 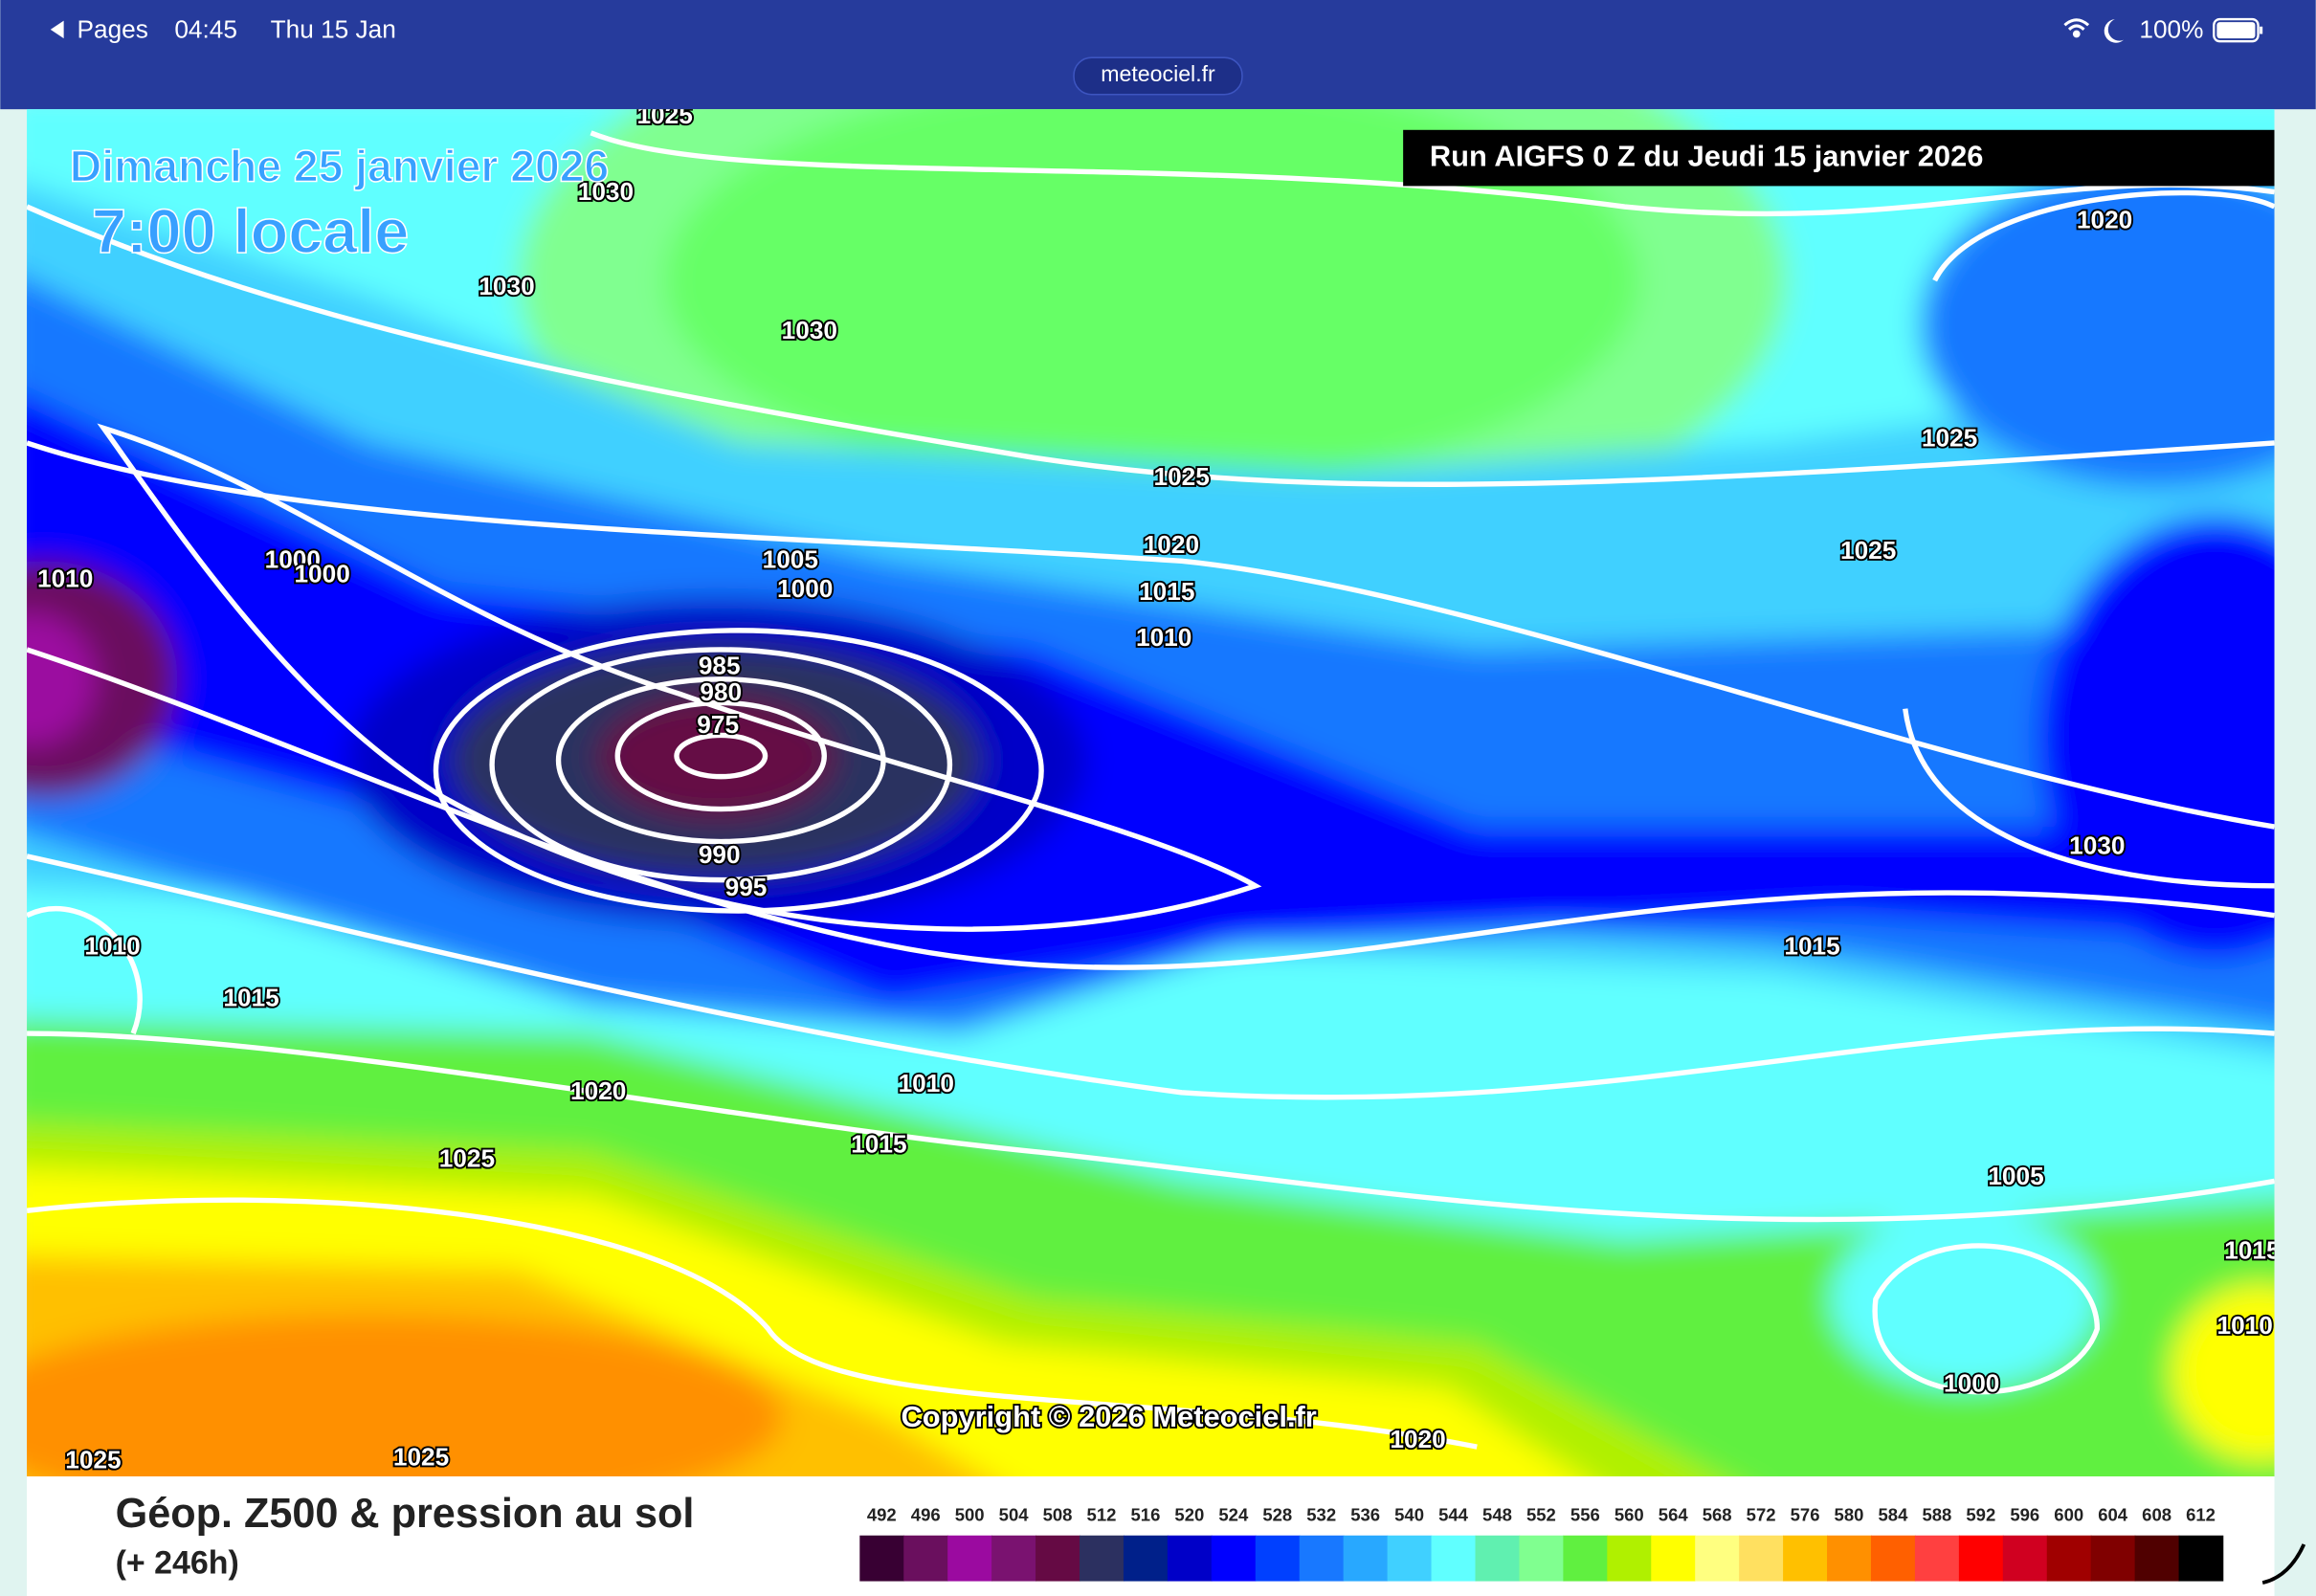 I want to click on wifi-icon, so click(x=2076, y=28).